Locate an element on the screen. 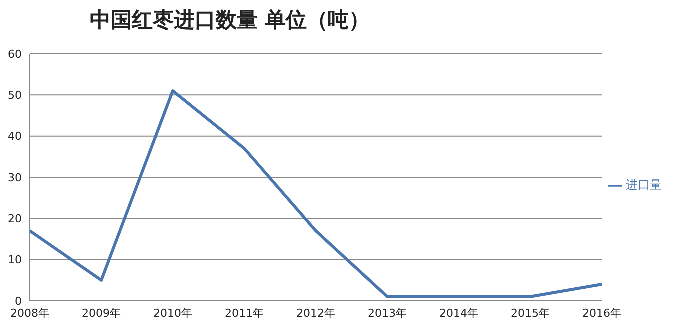 The width and height of the screenshot is (678, 331). y-tick-label: 60 is located at coordinates (15, 54).